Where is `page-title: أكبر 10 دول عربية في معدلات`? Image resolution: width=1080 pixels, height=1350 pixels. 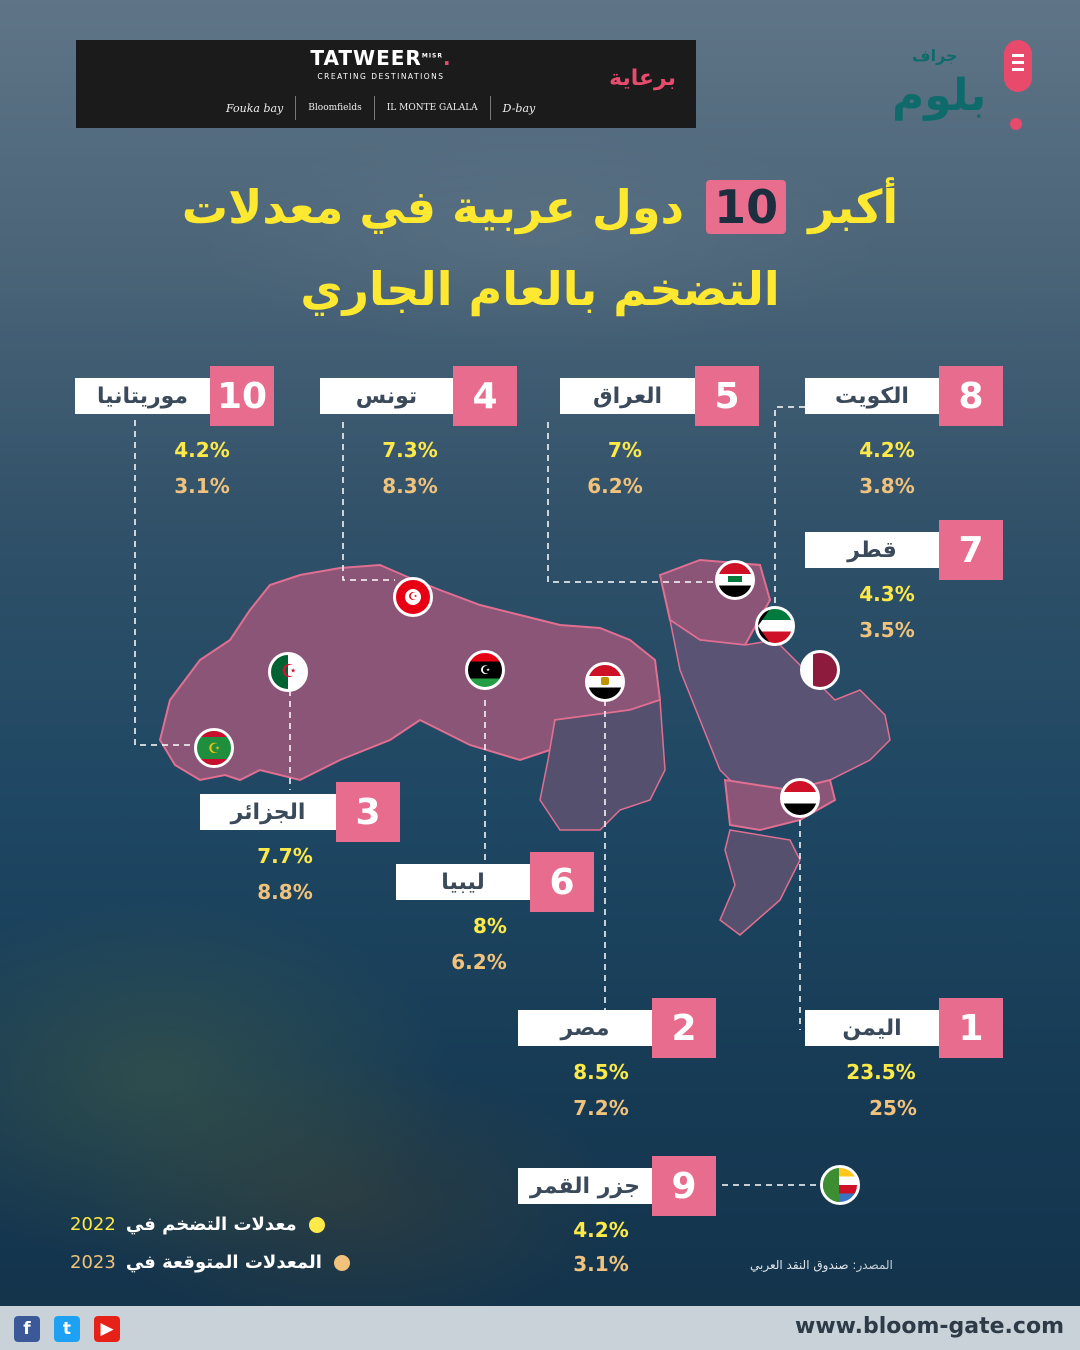 page-title: أكبر 10 دول عربية في معدلات is located at coordinates (540, 207).